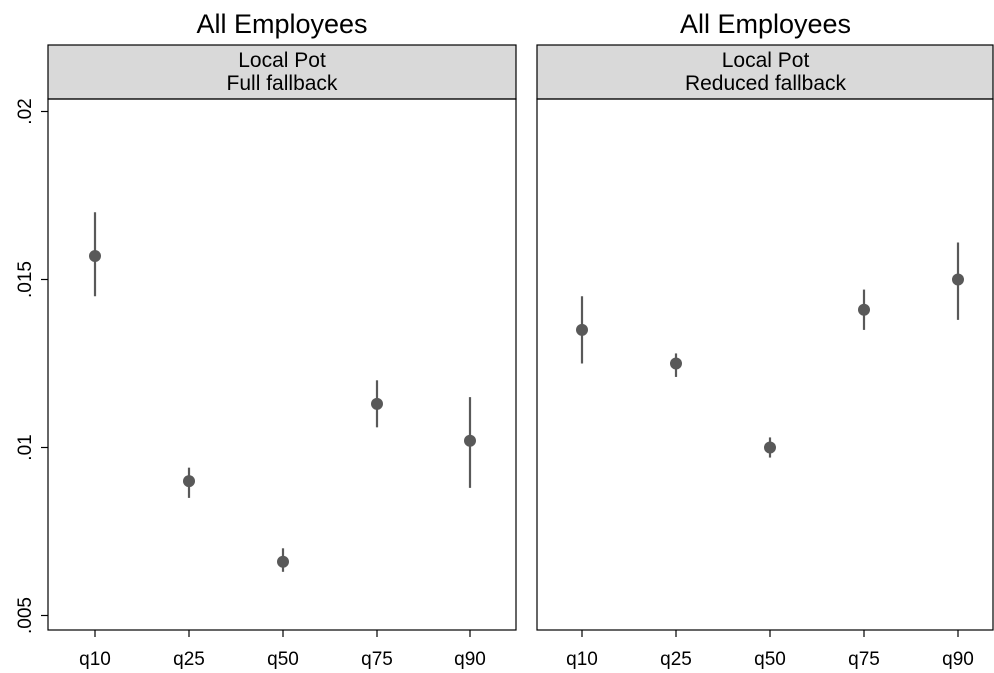 The width and height of the screenshot is (994, 673). What do you see at coordinates (766, 83) in the screenshot?
I see `facet-strip-label-line2: Reduced fallback` at bounding box center [766, 83].